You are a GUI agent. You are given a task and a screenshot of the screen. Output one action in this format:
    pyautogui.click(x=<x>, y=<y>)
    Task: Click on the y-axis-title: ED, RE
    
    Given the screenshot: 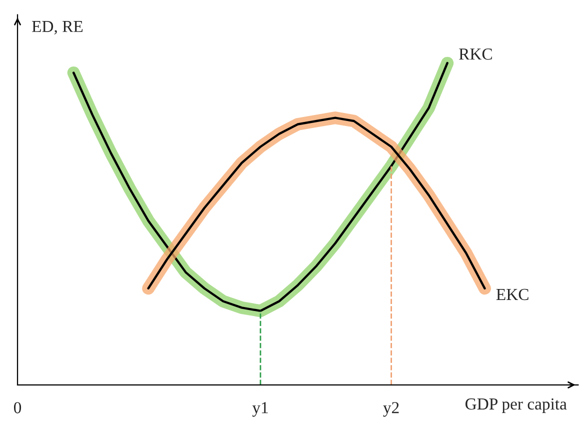 What is the action you would take?
    pyautogui.click(x=57, y=27)
    